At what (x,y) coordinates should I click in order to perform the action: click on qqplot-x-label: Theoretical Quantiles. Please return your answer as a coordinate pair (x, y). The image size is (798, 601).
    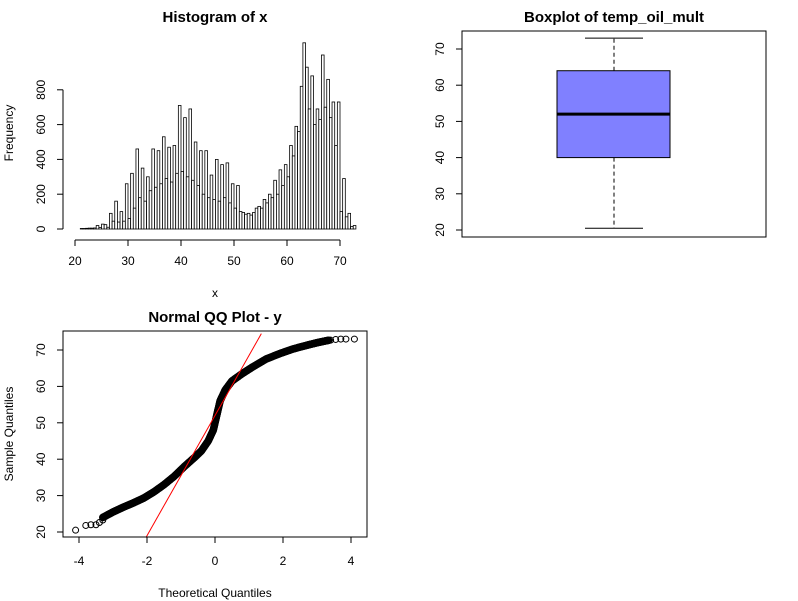
    Looking at the image, I should click on (214, 593).